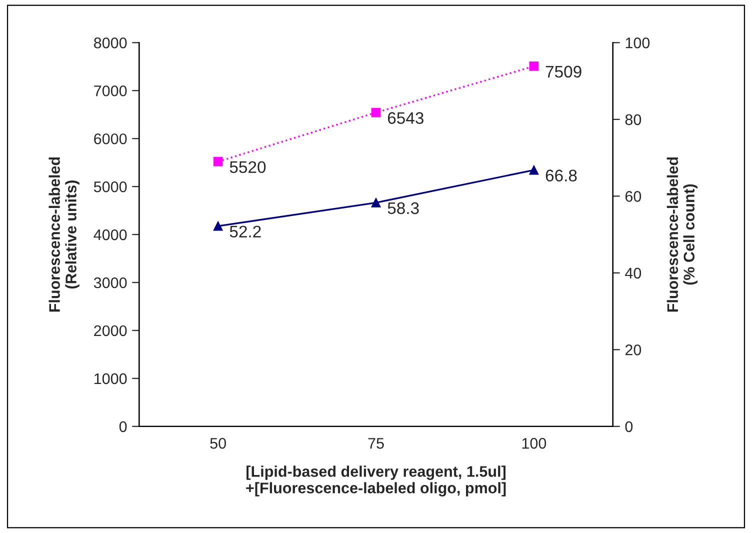  What do you see at coordinates (64, 234) in the screenshot?
I see `y-axis-title: Fluorescence-labeled (Relative units)` at bounding box center [64, 234].